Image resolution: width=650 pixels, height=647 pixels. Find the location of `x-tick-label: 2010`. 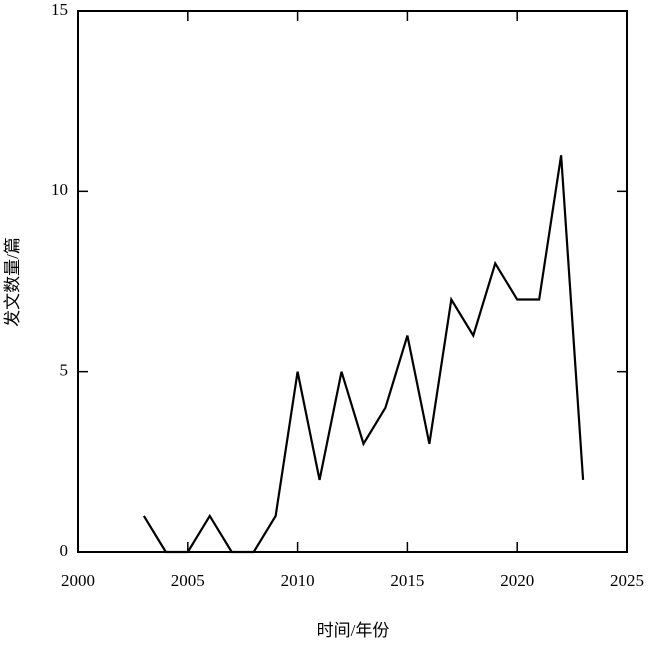

x-tick-label: 2010 is located at coordinates (298, 580).